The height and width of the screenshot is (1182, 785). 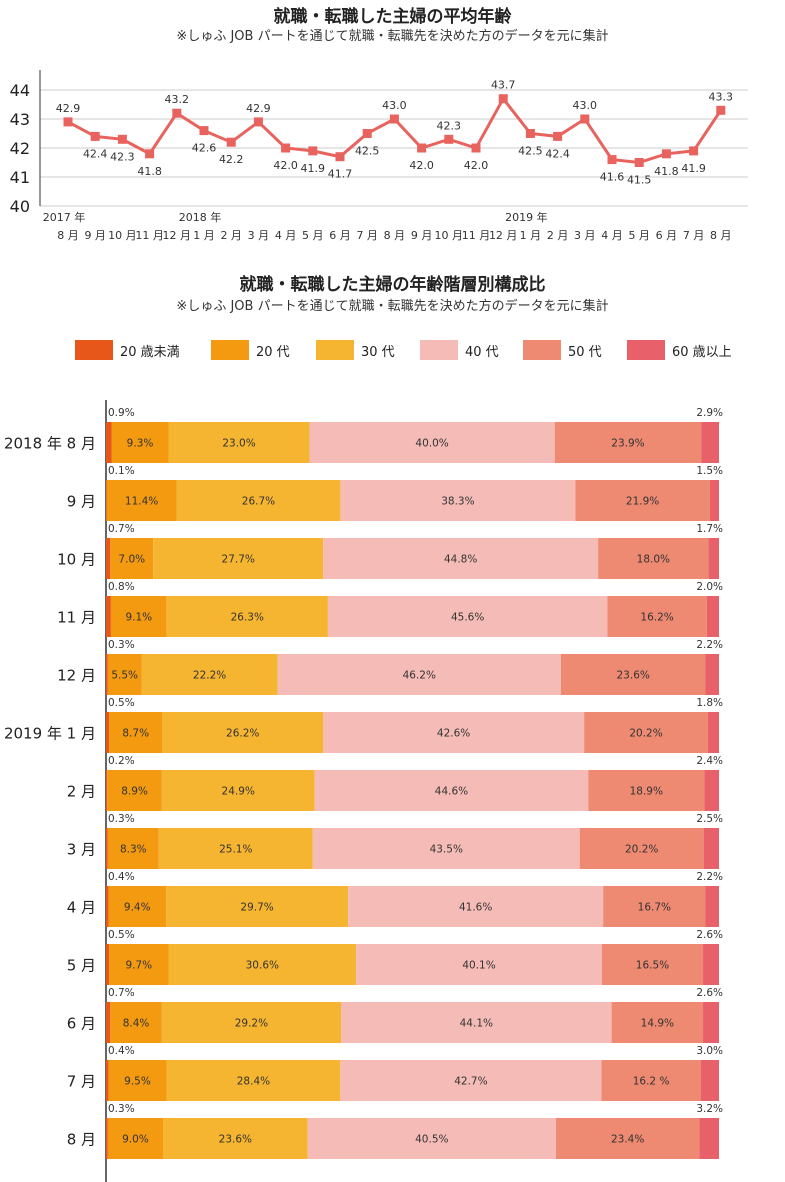 What do you see at coordinates (459, 350) in the screenshot?
I see `legend-item: 40 代` at bounding box center [459, 350].